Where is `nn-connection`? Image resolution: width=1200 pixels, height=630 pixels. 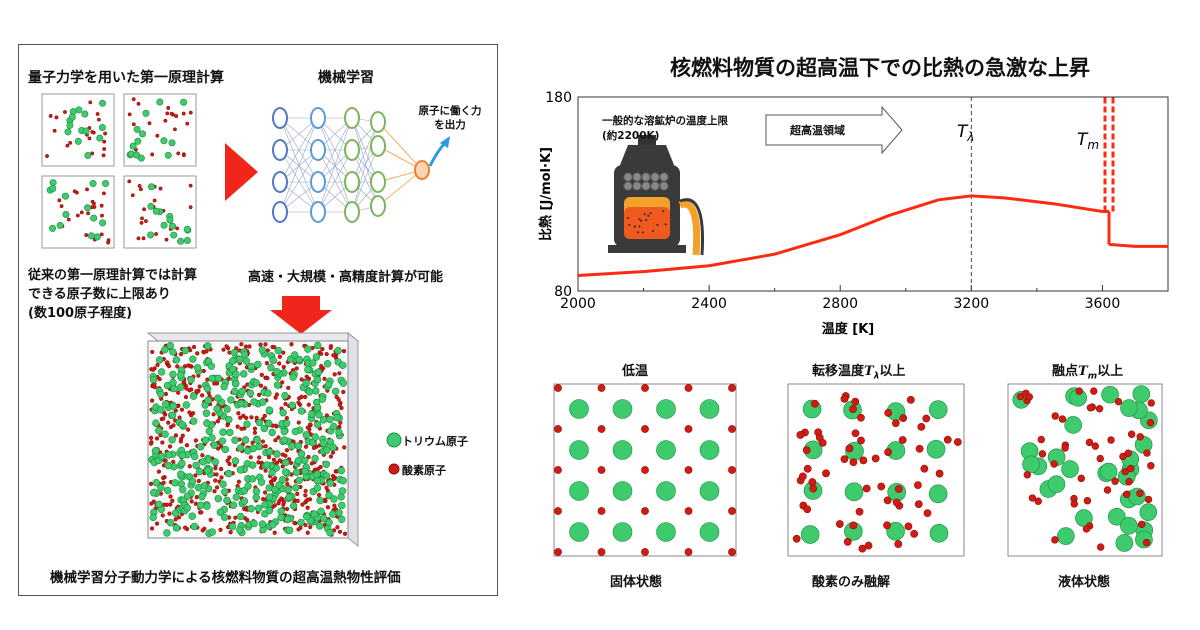
nn-connection is located at coordinates (299, 150).